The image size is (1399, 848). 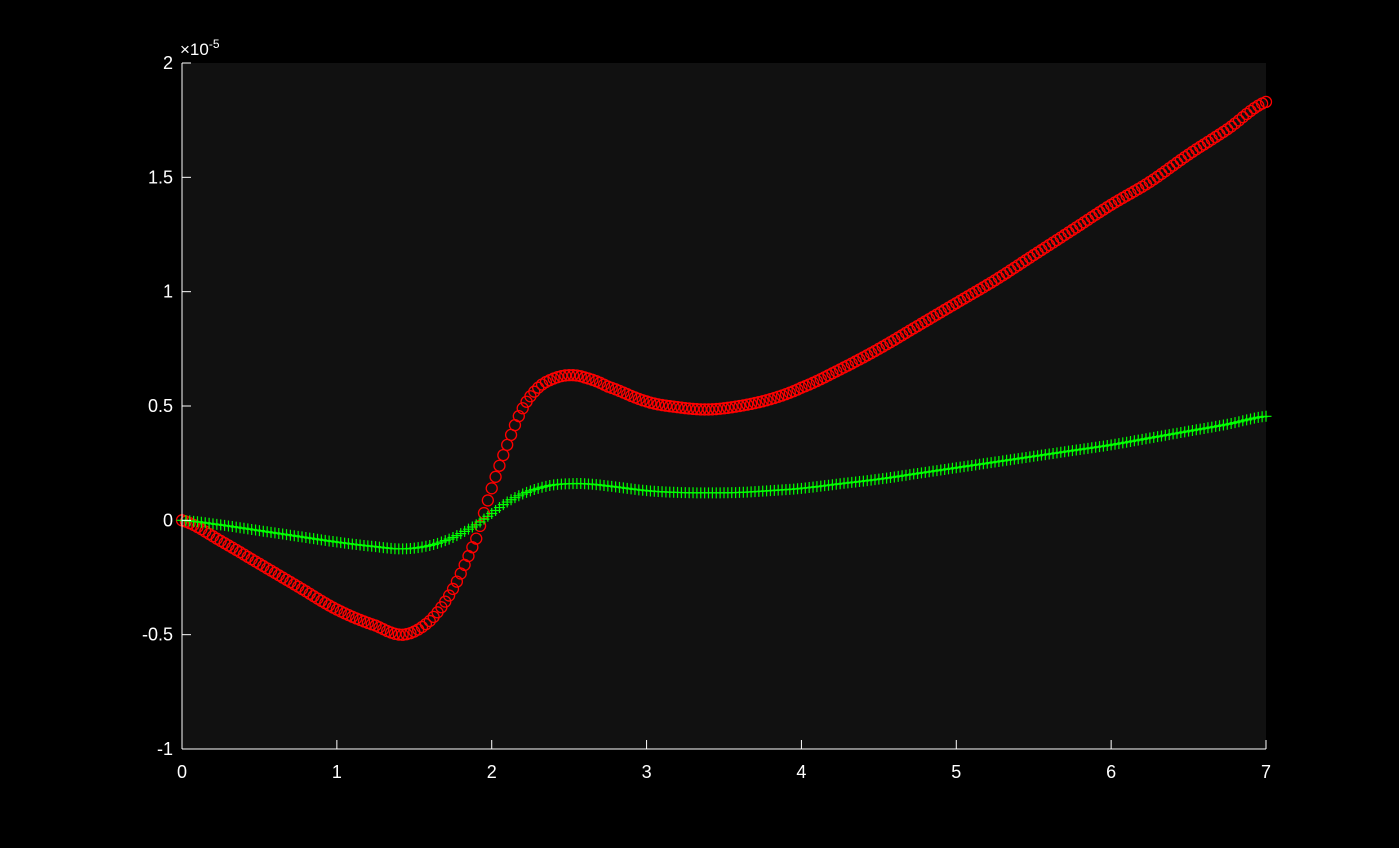 I want to click on x-tick-label: 3, so click(x=647, y=772).